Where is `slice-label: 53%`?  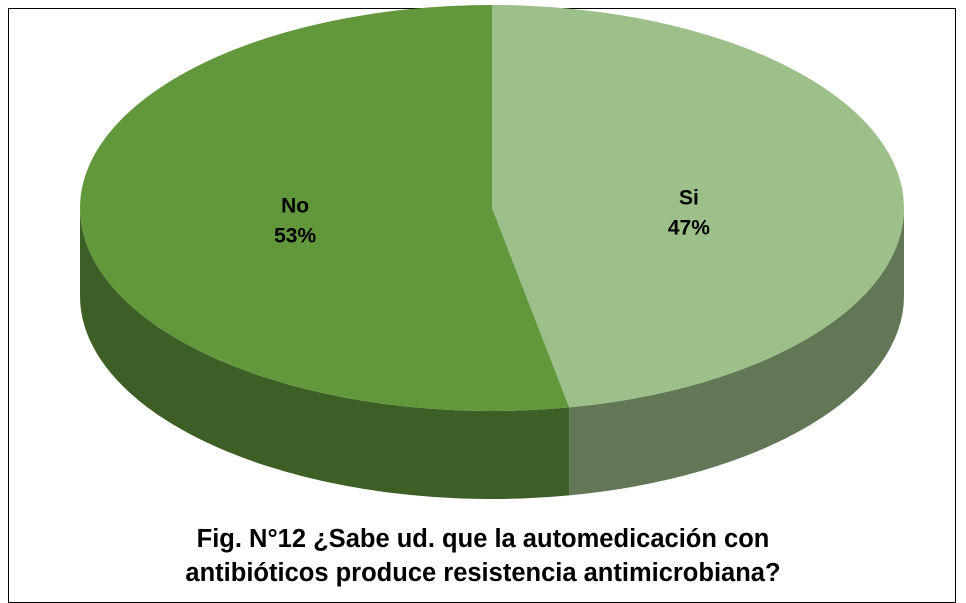 slice-label: 53% is located at coordinates (295, 235).